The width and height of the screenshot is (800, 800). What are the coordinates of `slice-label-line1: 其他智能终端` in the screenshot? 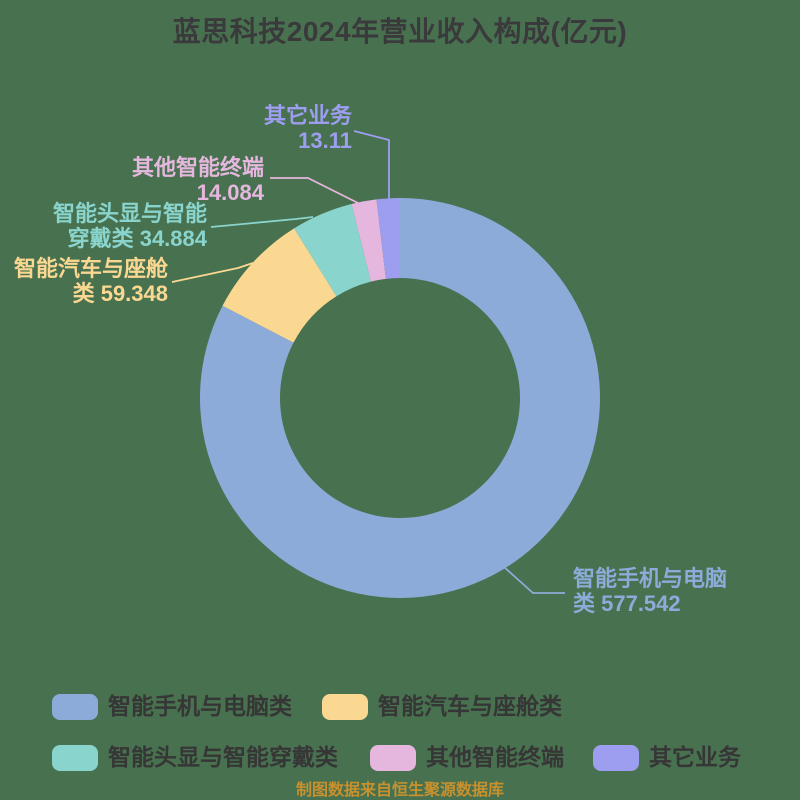 It's located at (197, 167).